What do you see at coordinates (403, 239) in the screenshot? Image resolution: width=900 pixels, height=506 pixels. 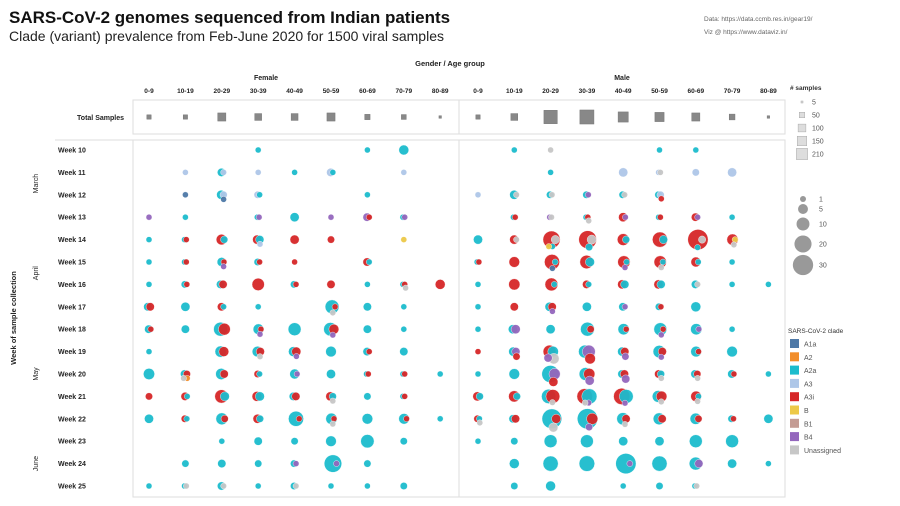 I see `bubble-Y` at bounding box center [403, 239].